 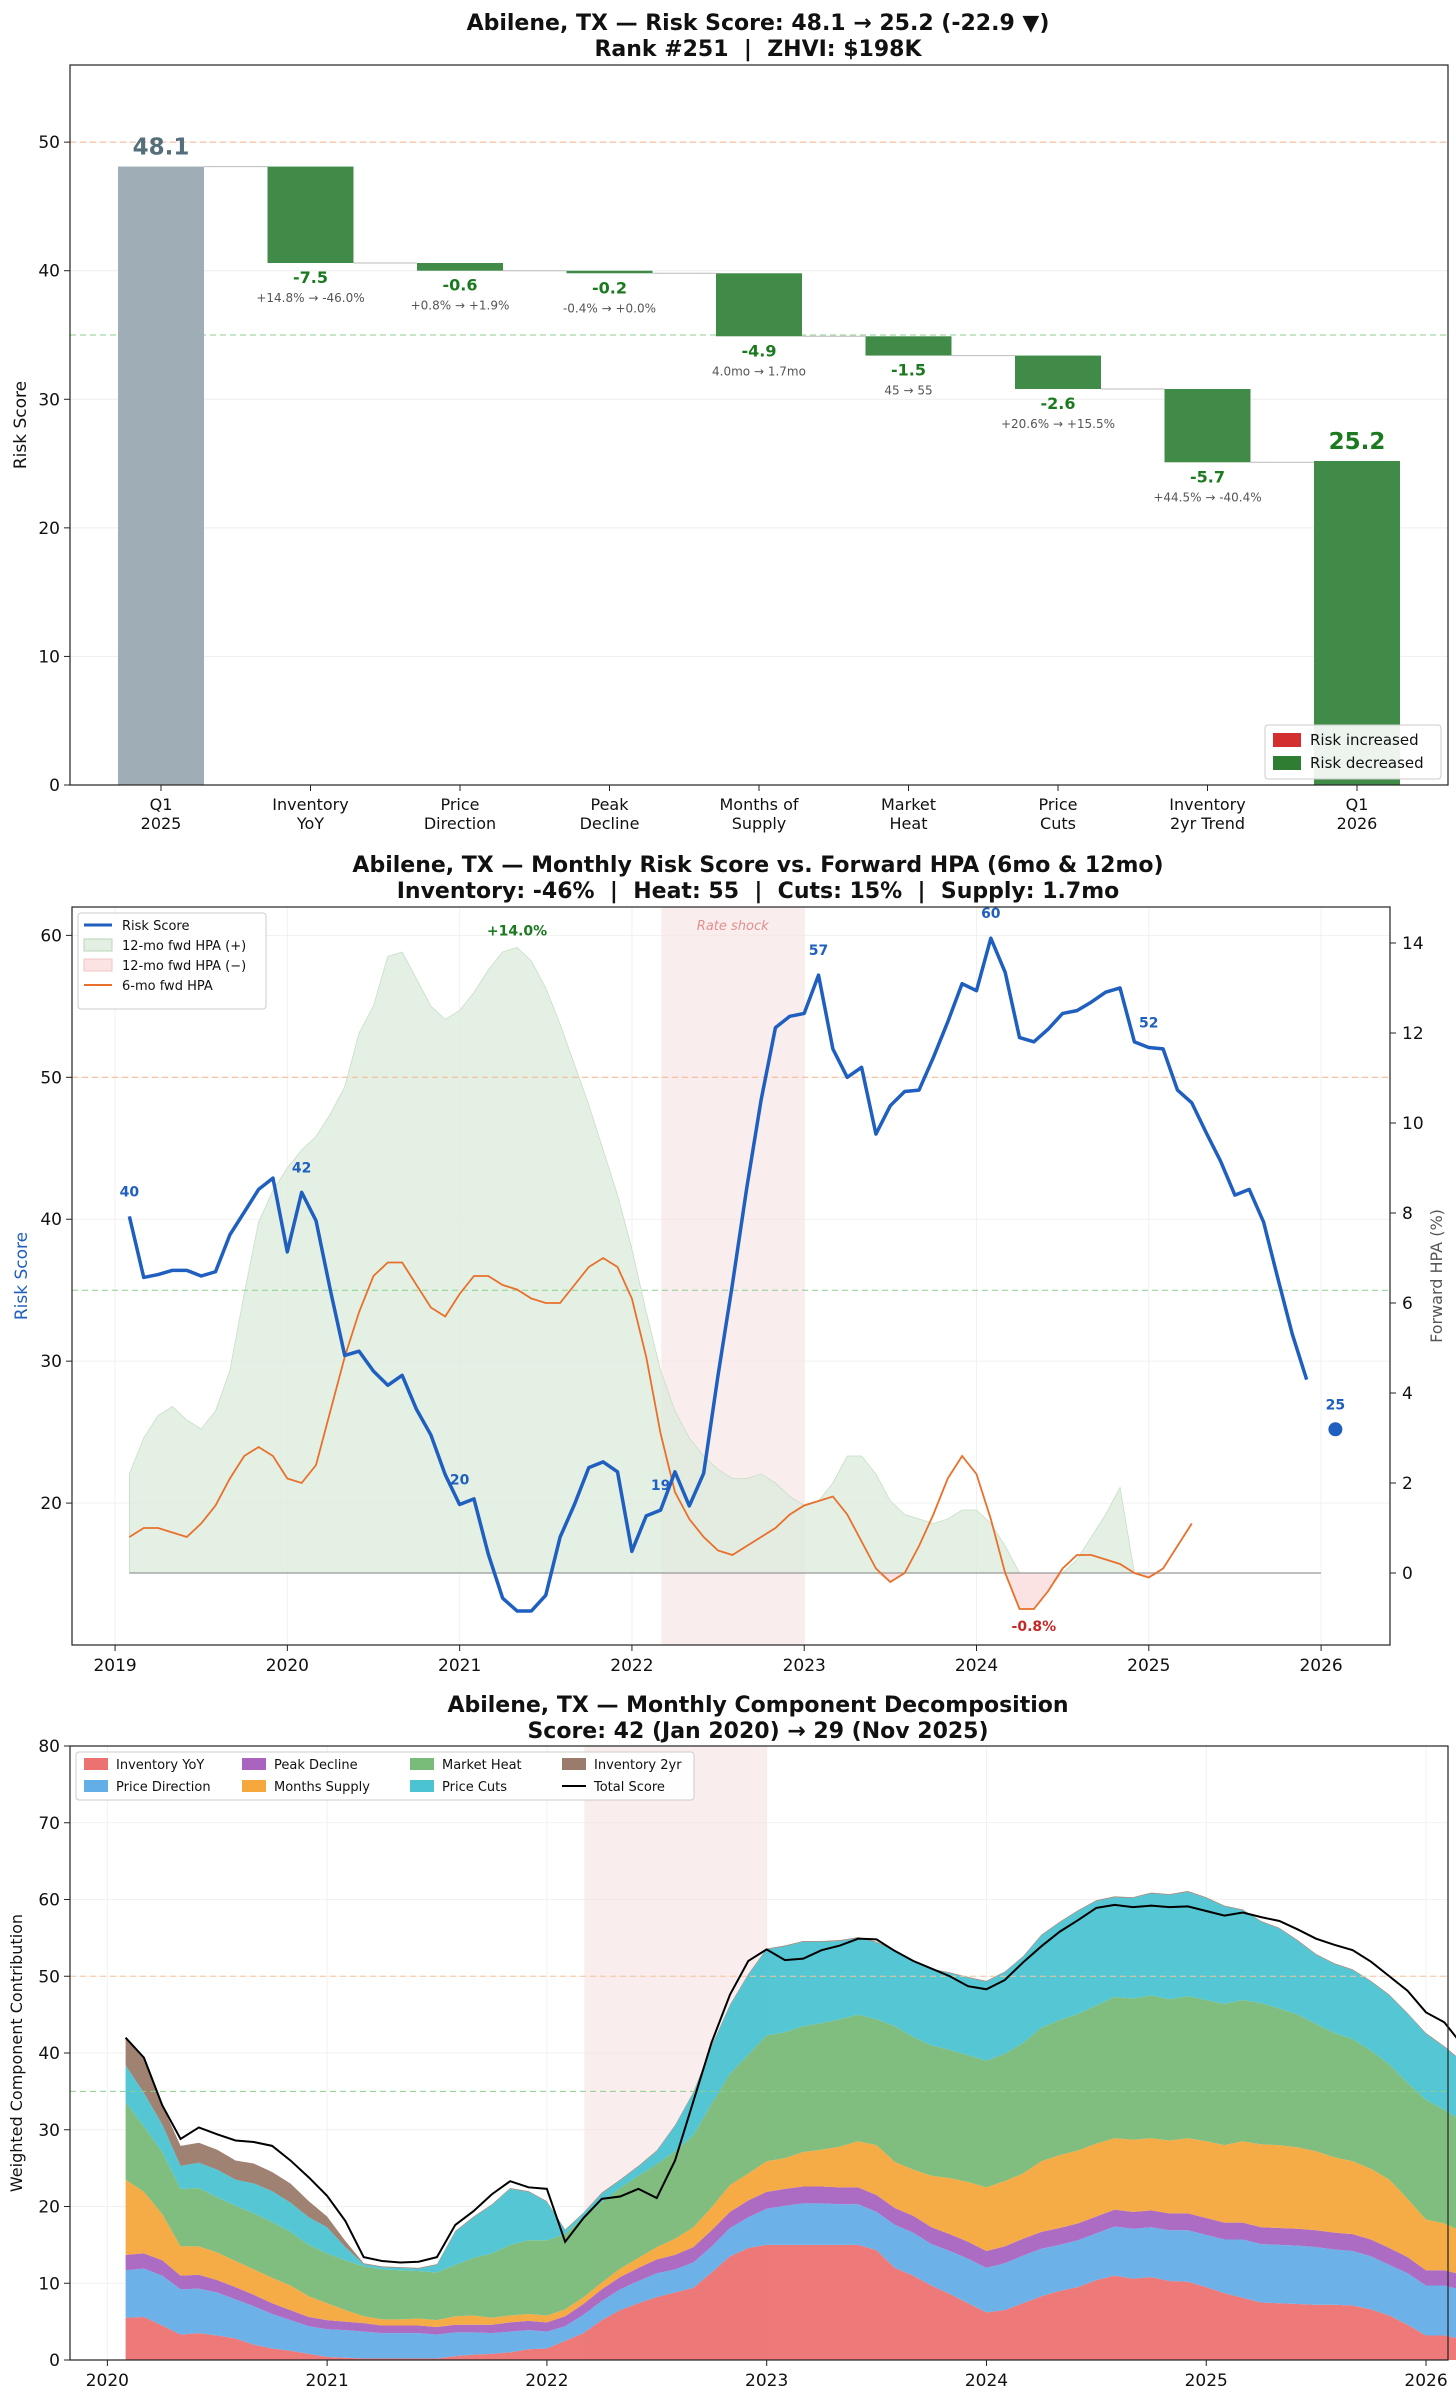 I want to click on legend-swatch-months-supply, so click(x=254, y=1786).